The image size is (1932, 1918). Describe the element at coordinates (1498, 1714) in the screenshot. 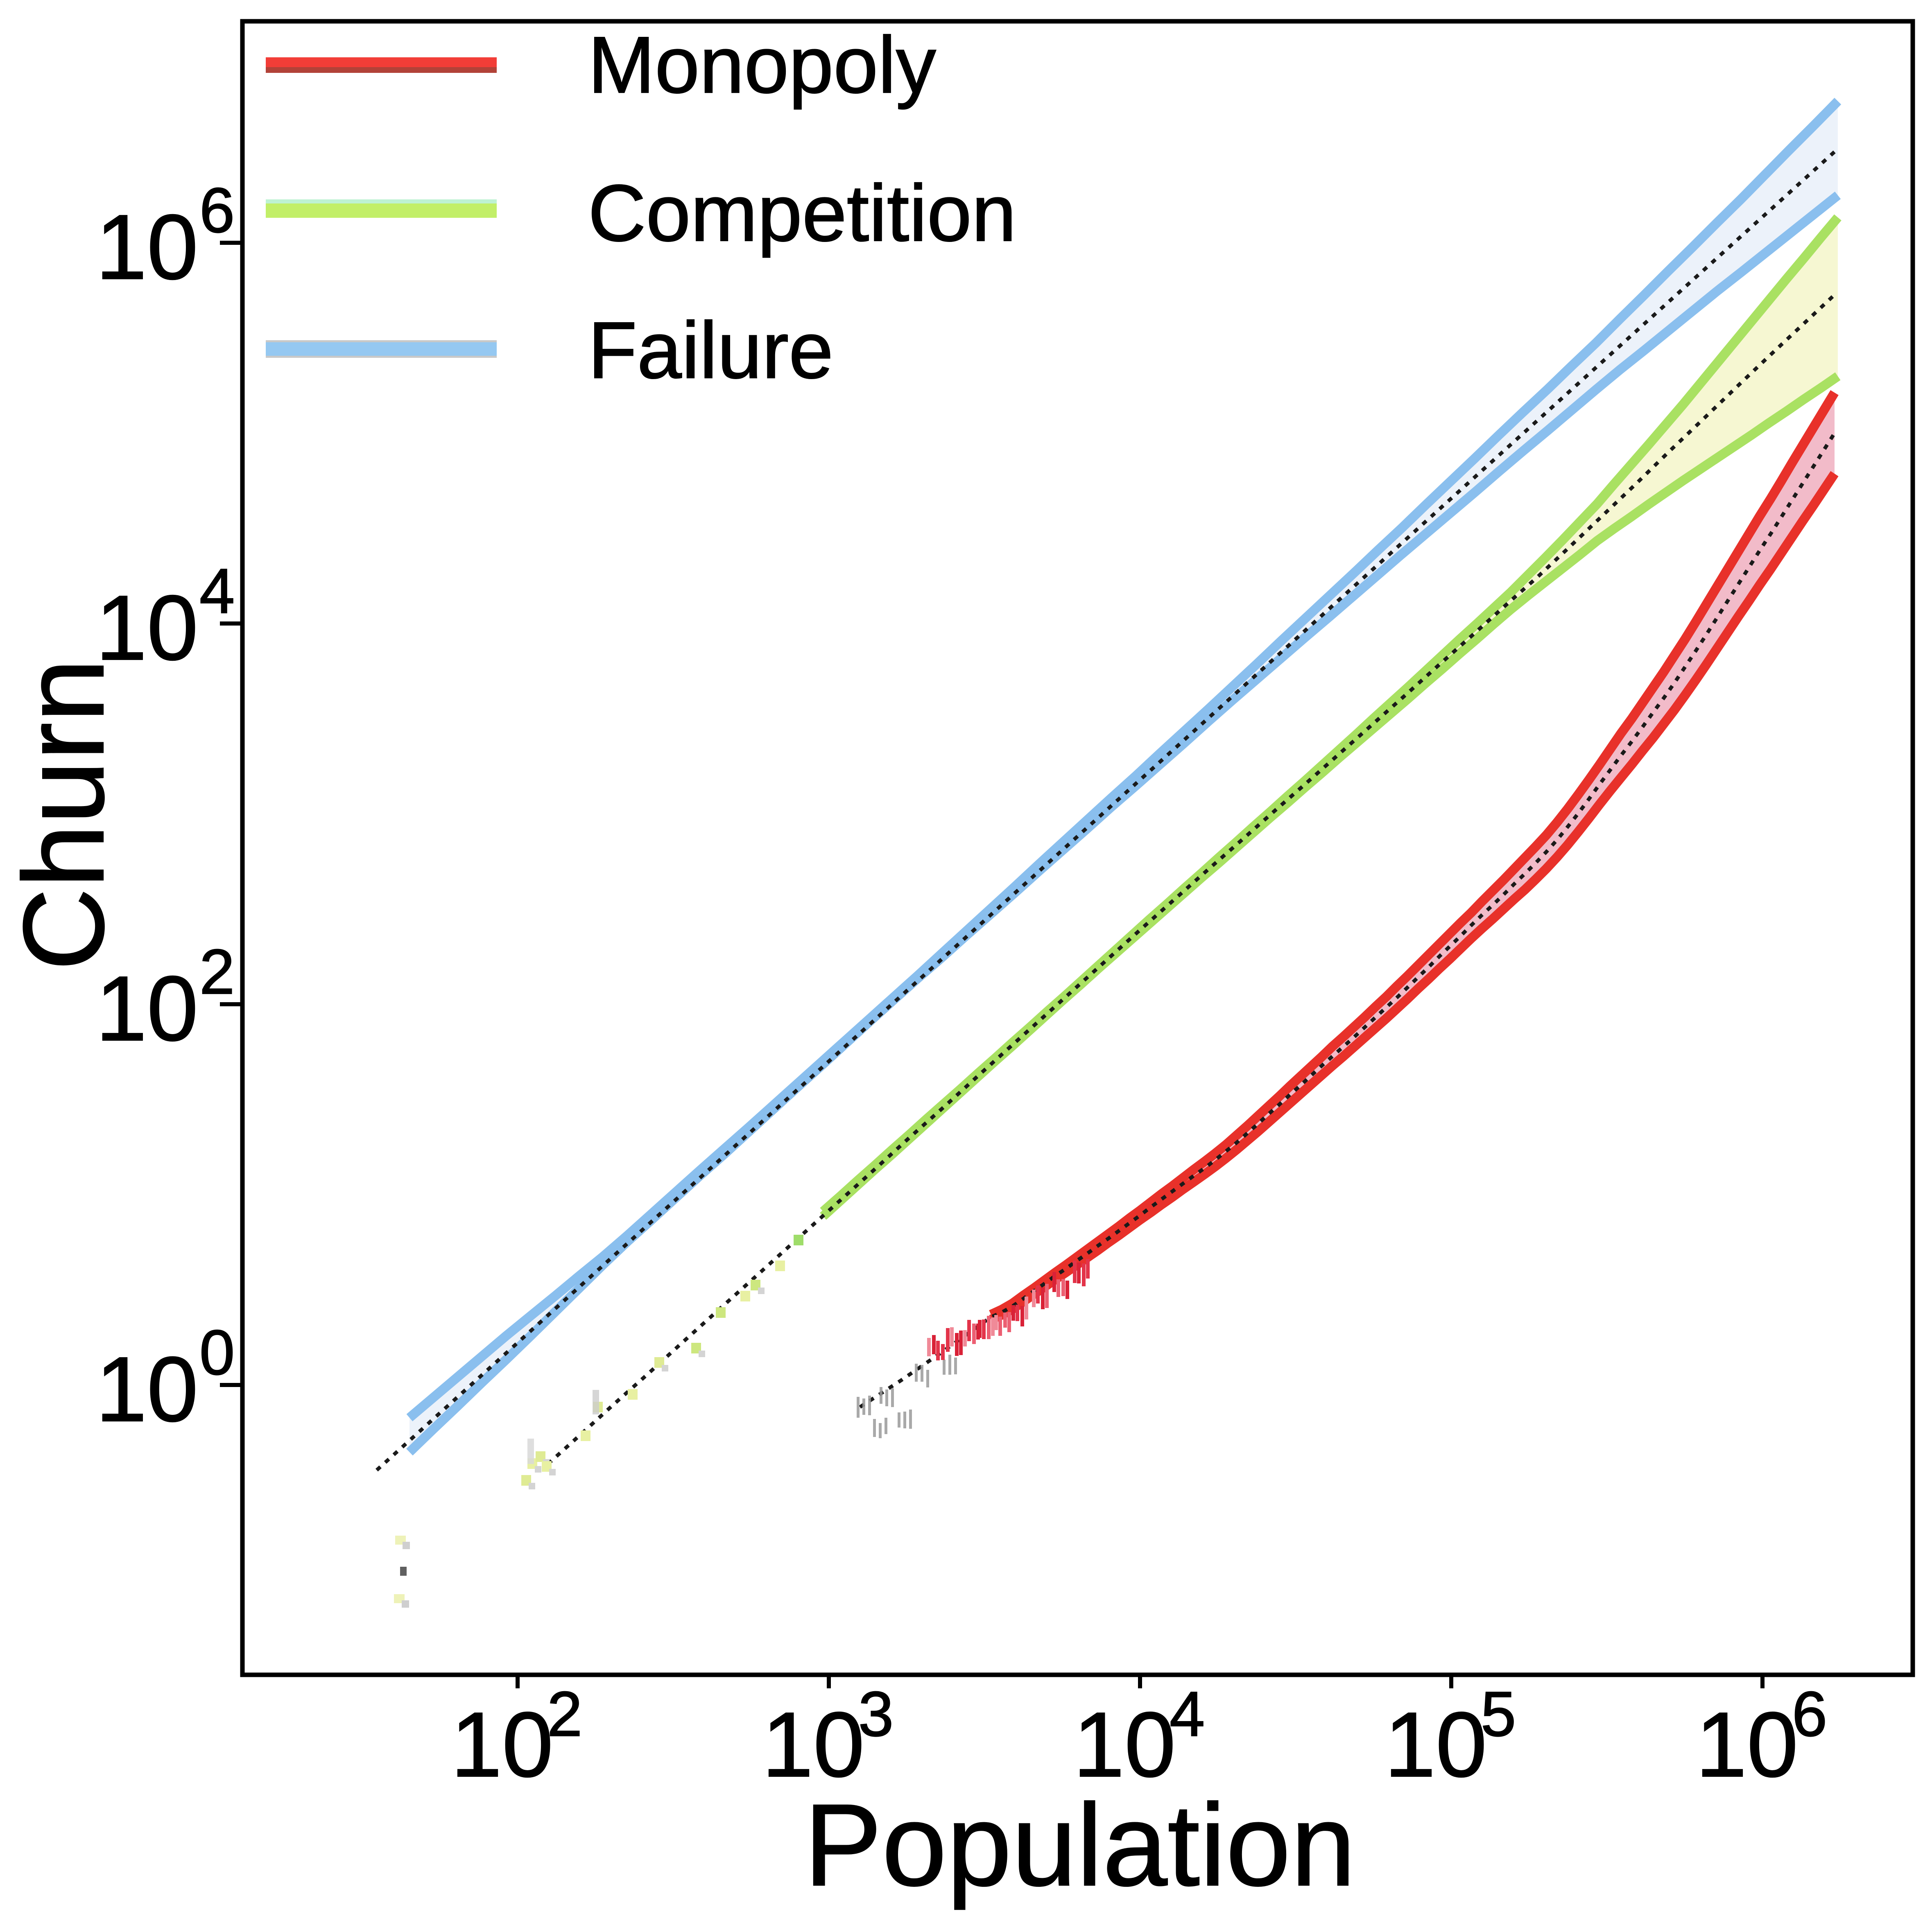

I see `svg-text: 5` at that location.